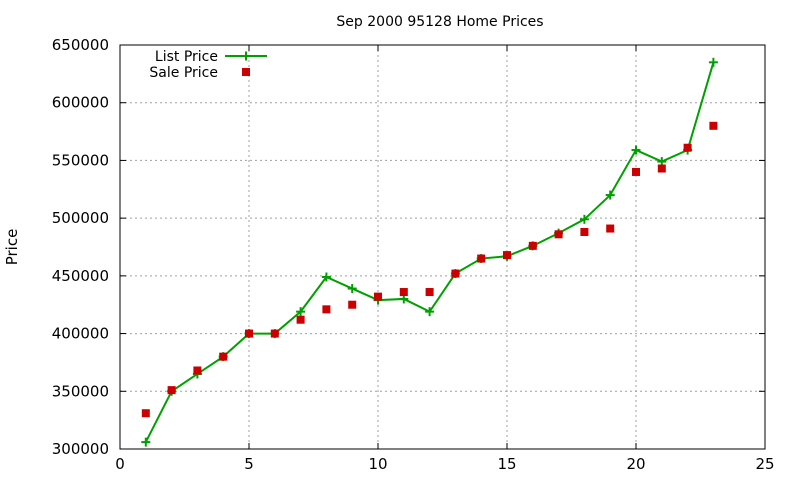 This screenshot has width=800, height=480. Describe the element at coordinates (12, 247) in the screenshot. I see `y-axis-label: Price` at that location.